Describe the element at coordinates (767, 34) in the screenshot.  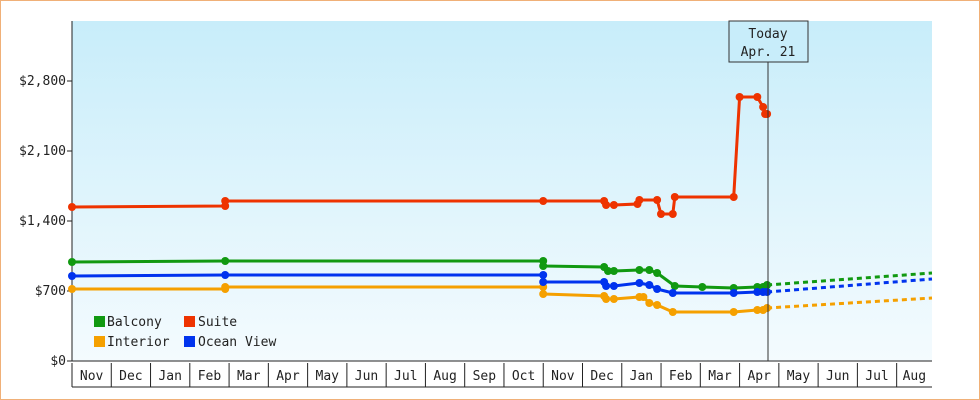
I see `today-label: Today` at that location.